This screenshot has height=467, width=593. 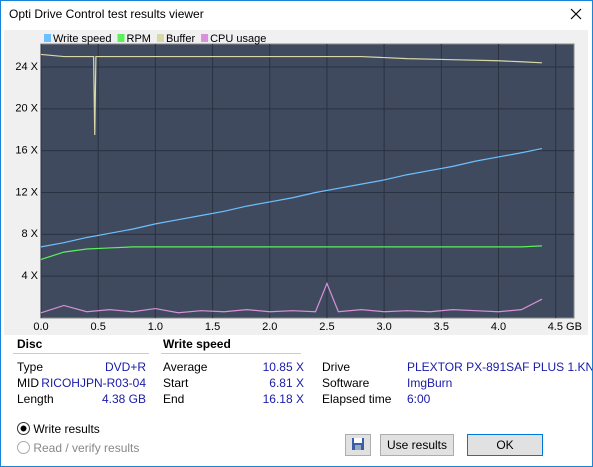 I want to click on field-label: Software, so click(x=346, y=383).